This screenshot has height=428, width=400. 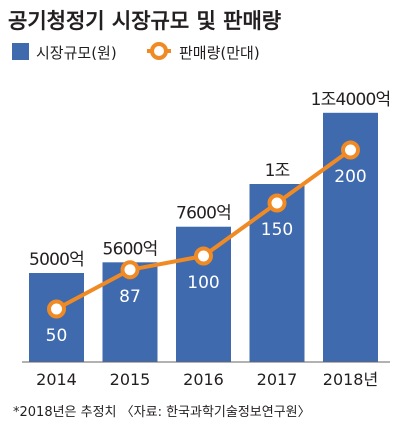 I want to click on legend-label-market-size: 시장규모(원), so click(x=76, y=53).